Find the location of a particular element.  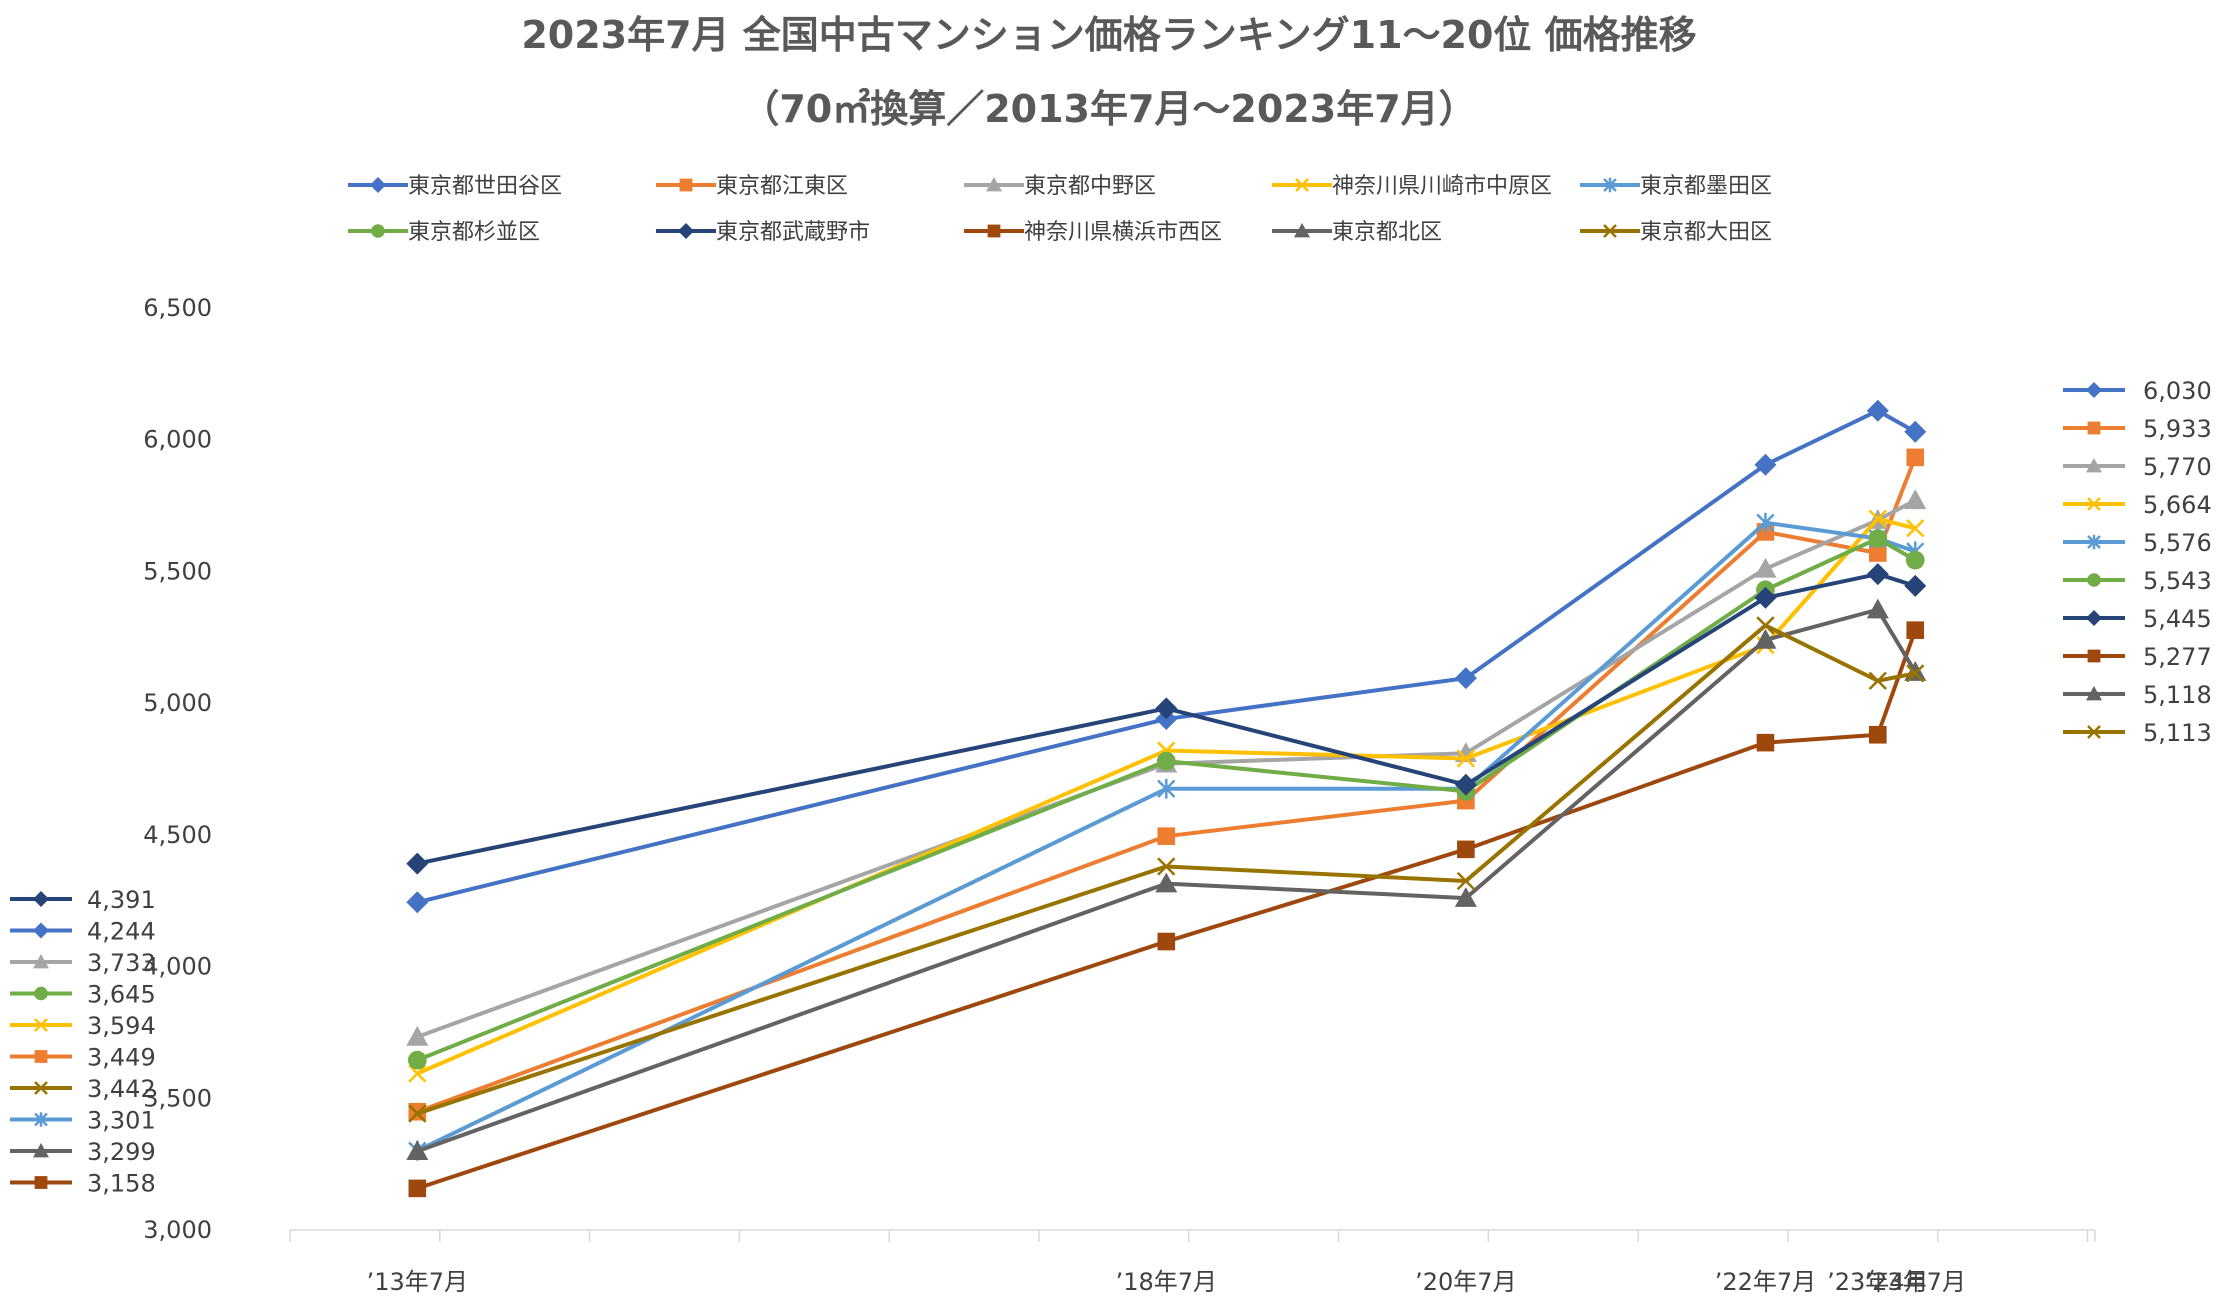

legend-item: 東京都北区 is located at coordinates (1357, 232).